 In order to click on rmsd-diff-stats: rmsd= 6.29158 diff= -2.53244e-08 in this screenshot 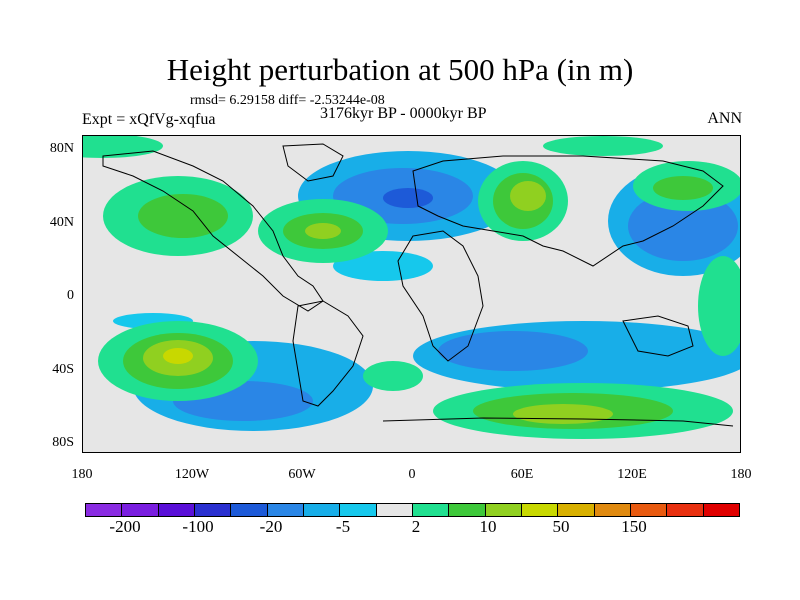, I will do `click(287, 100)`.